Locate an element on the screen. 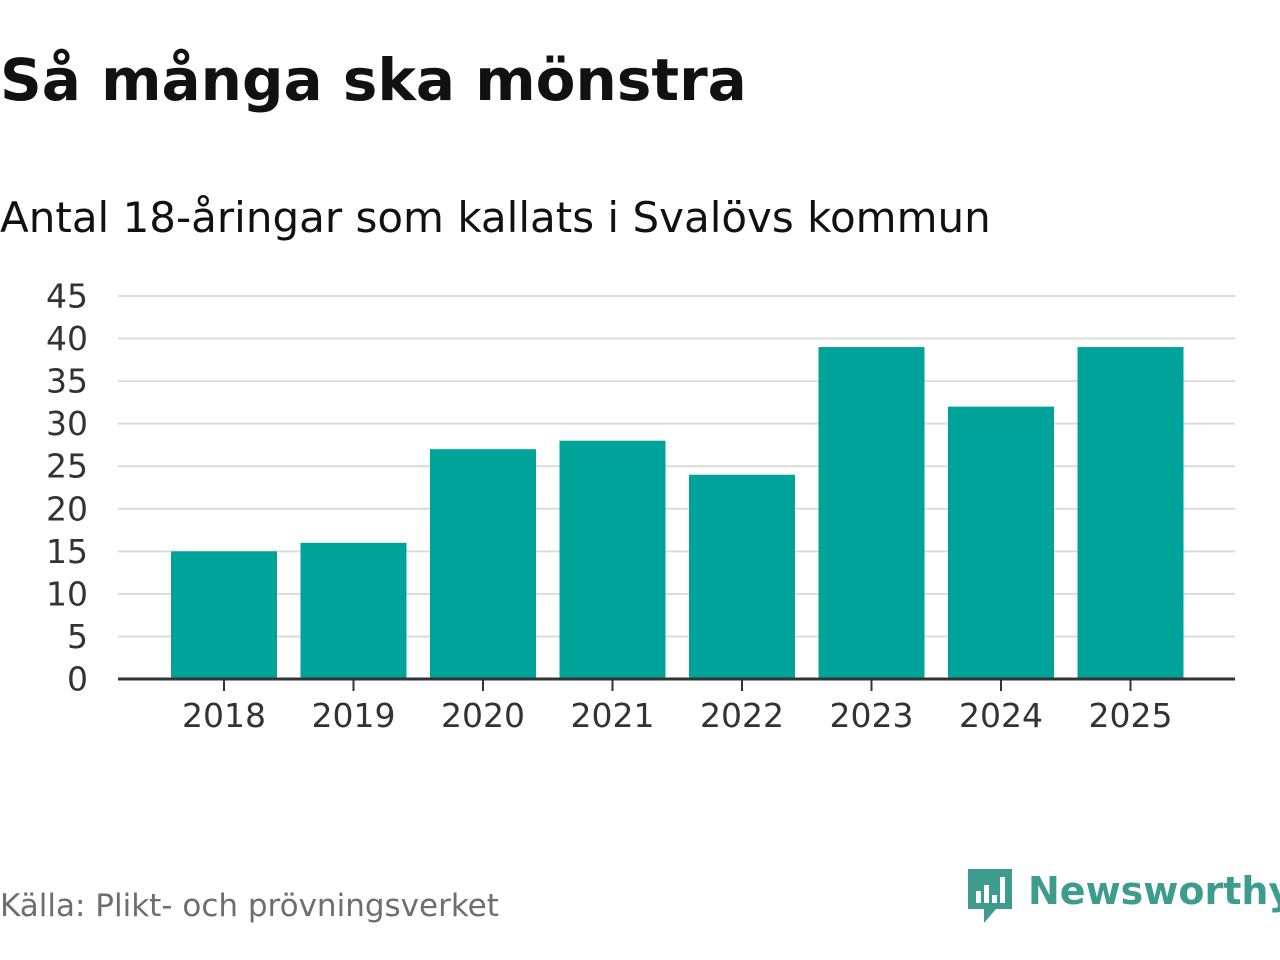 The image size is (1280, 960). x-axis is located at coordinates (676, 684).